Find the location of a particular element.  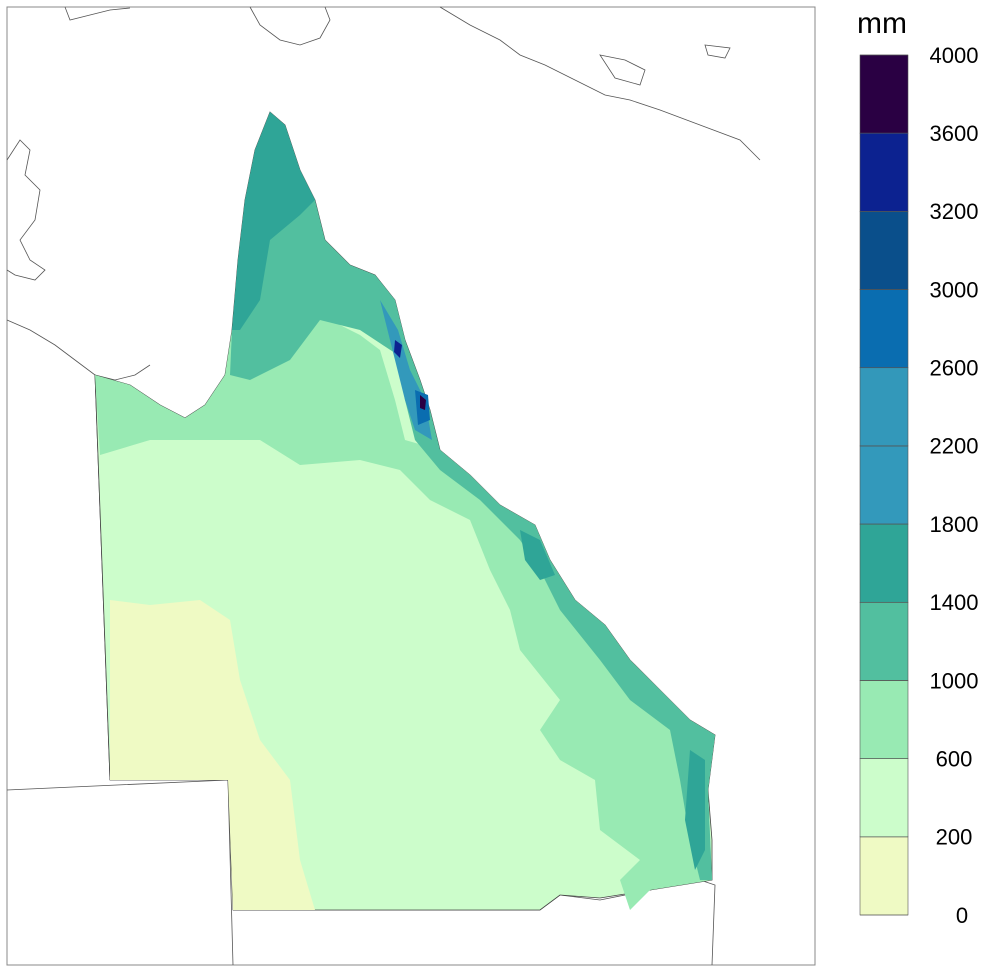

colorbar-title: mm is located at coordinates (882, 23).